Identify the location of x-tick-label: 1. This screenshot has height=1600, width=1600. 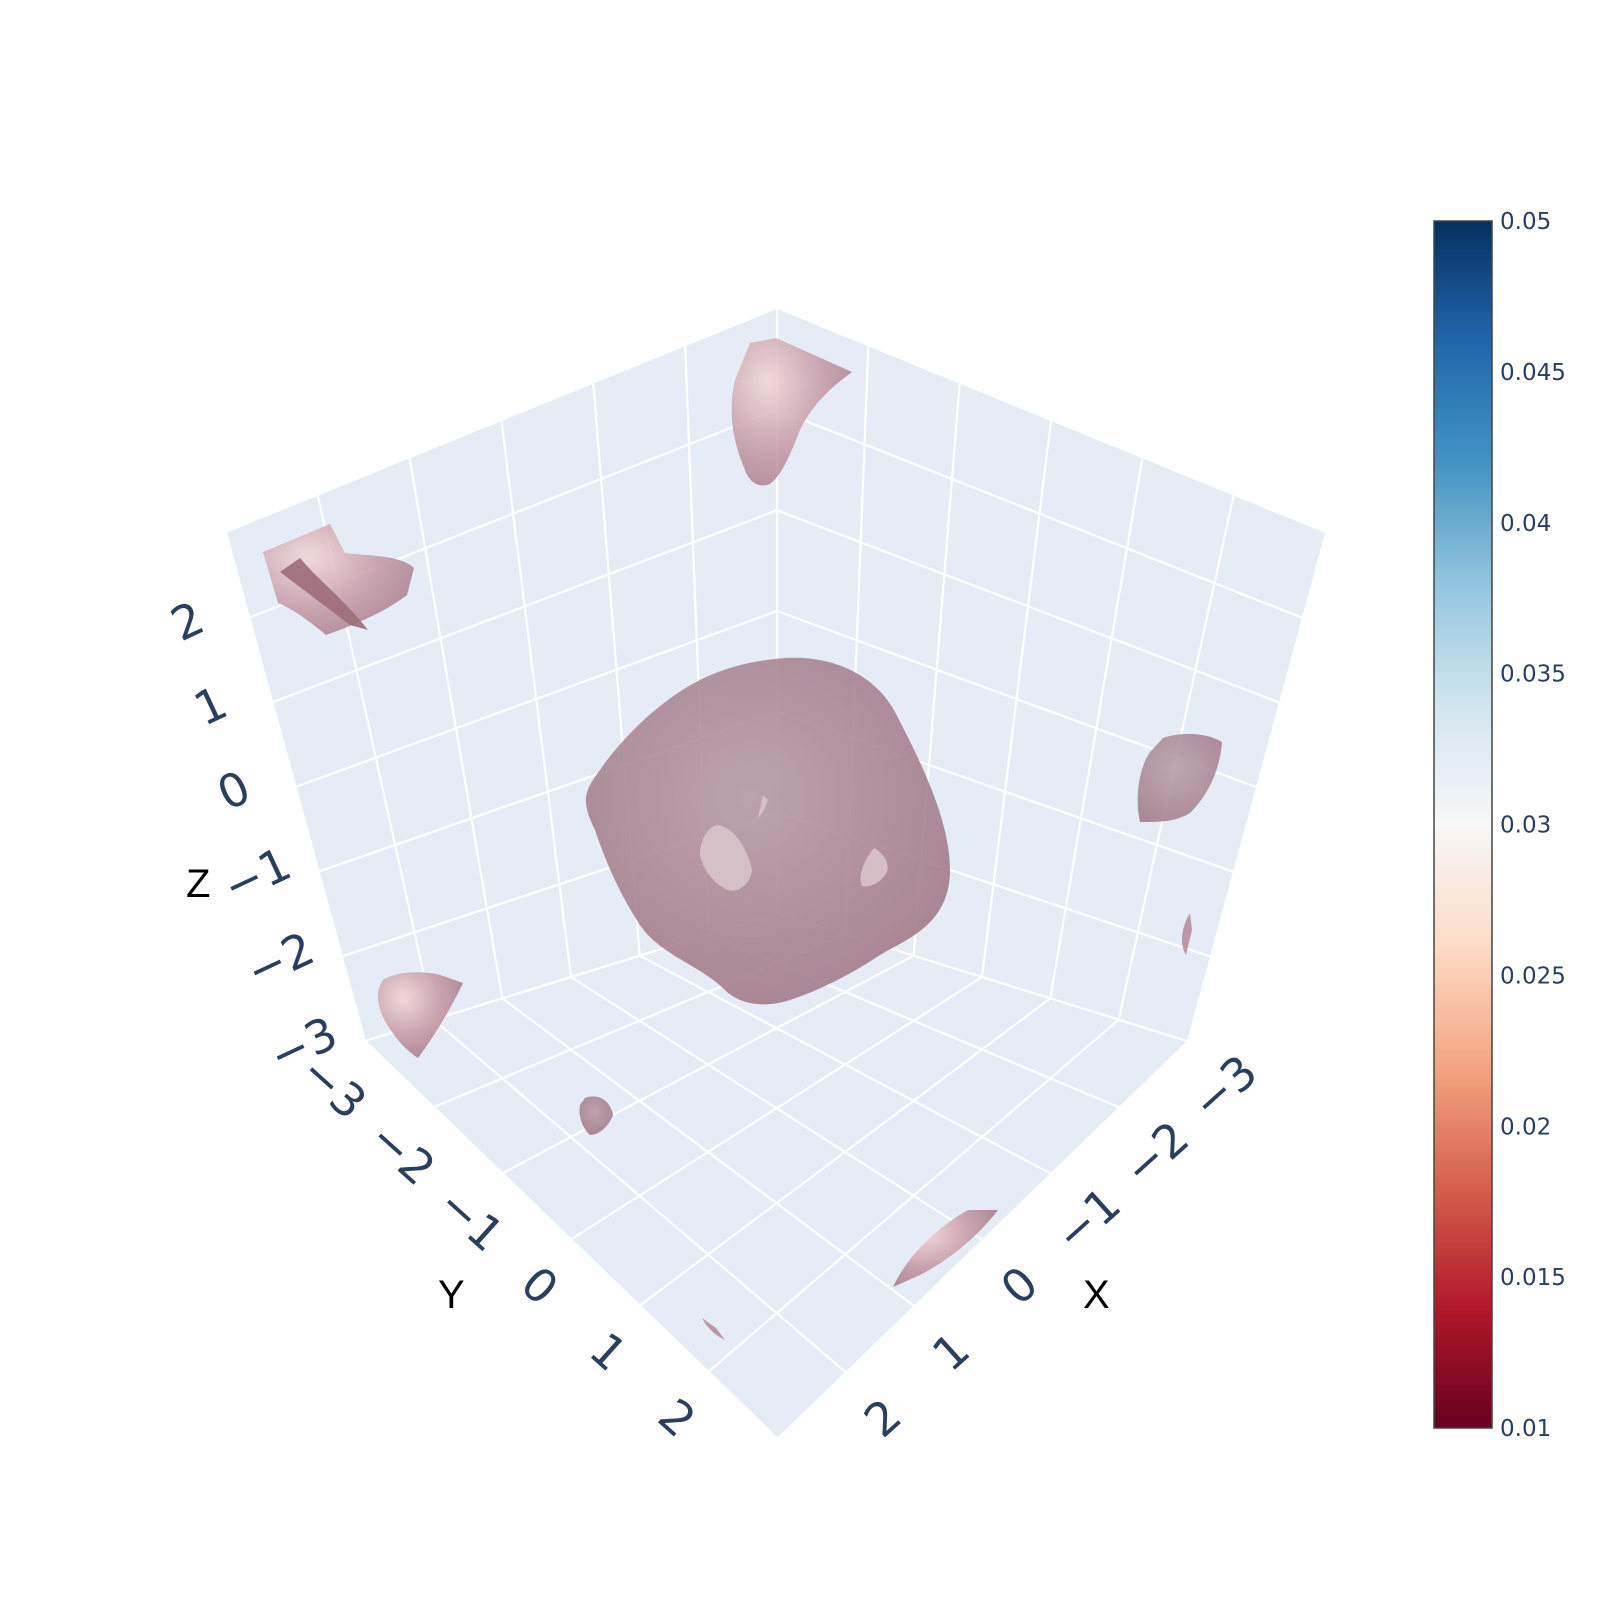
(951, 1352).